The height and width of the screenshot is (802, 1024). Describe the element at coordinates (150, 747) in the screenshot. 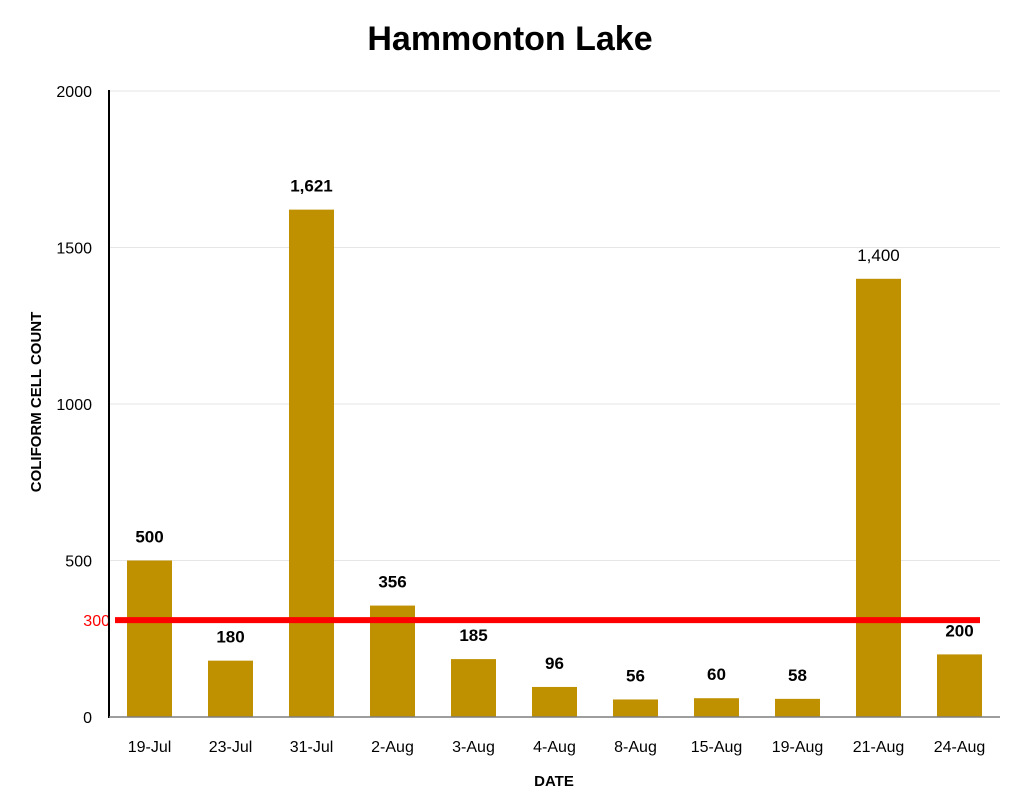

I see `x-tick-label: 19-Jul` at that location.